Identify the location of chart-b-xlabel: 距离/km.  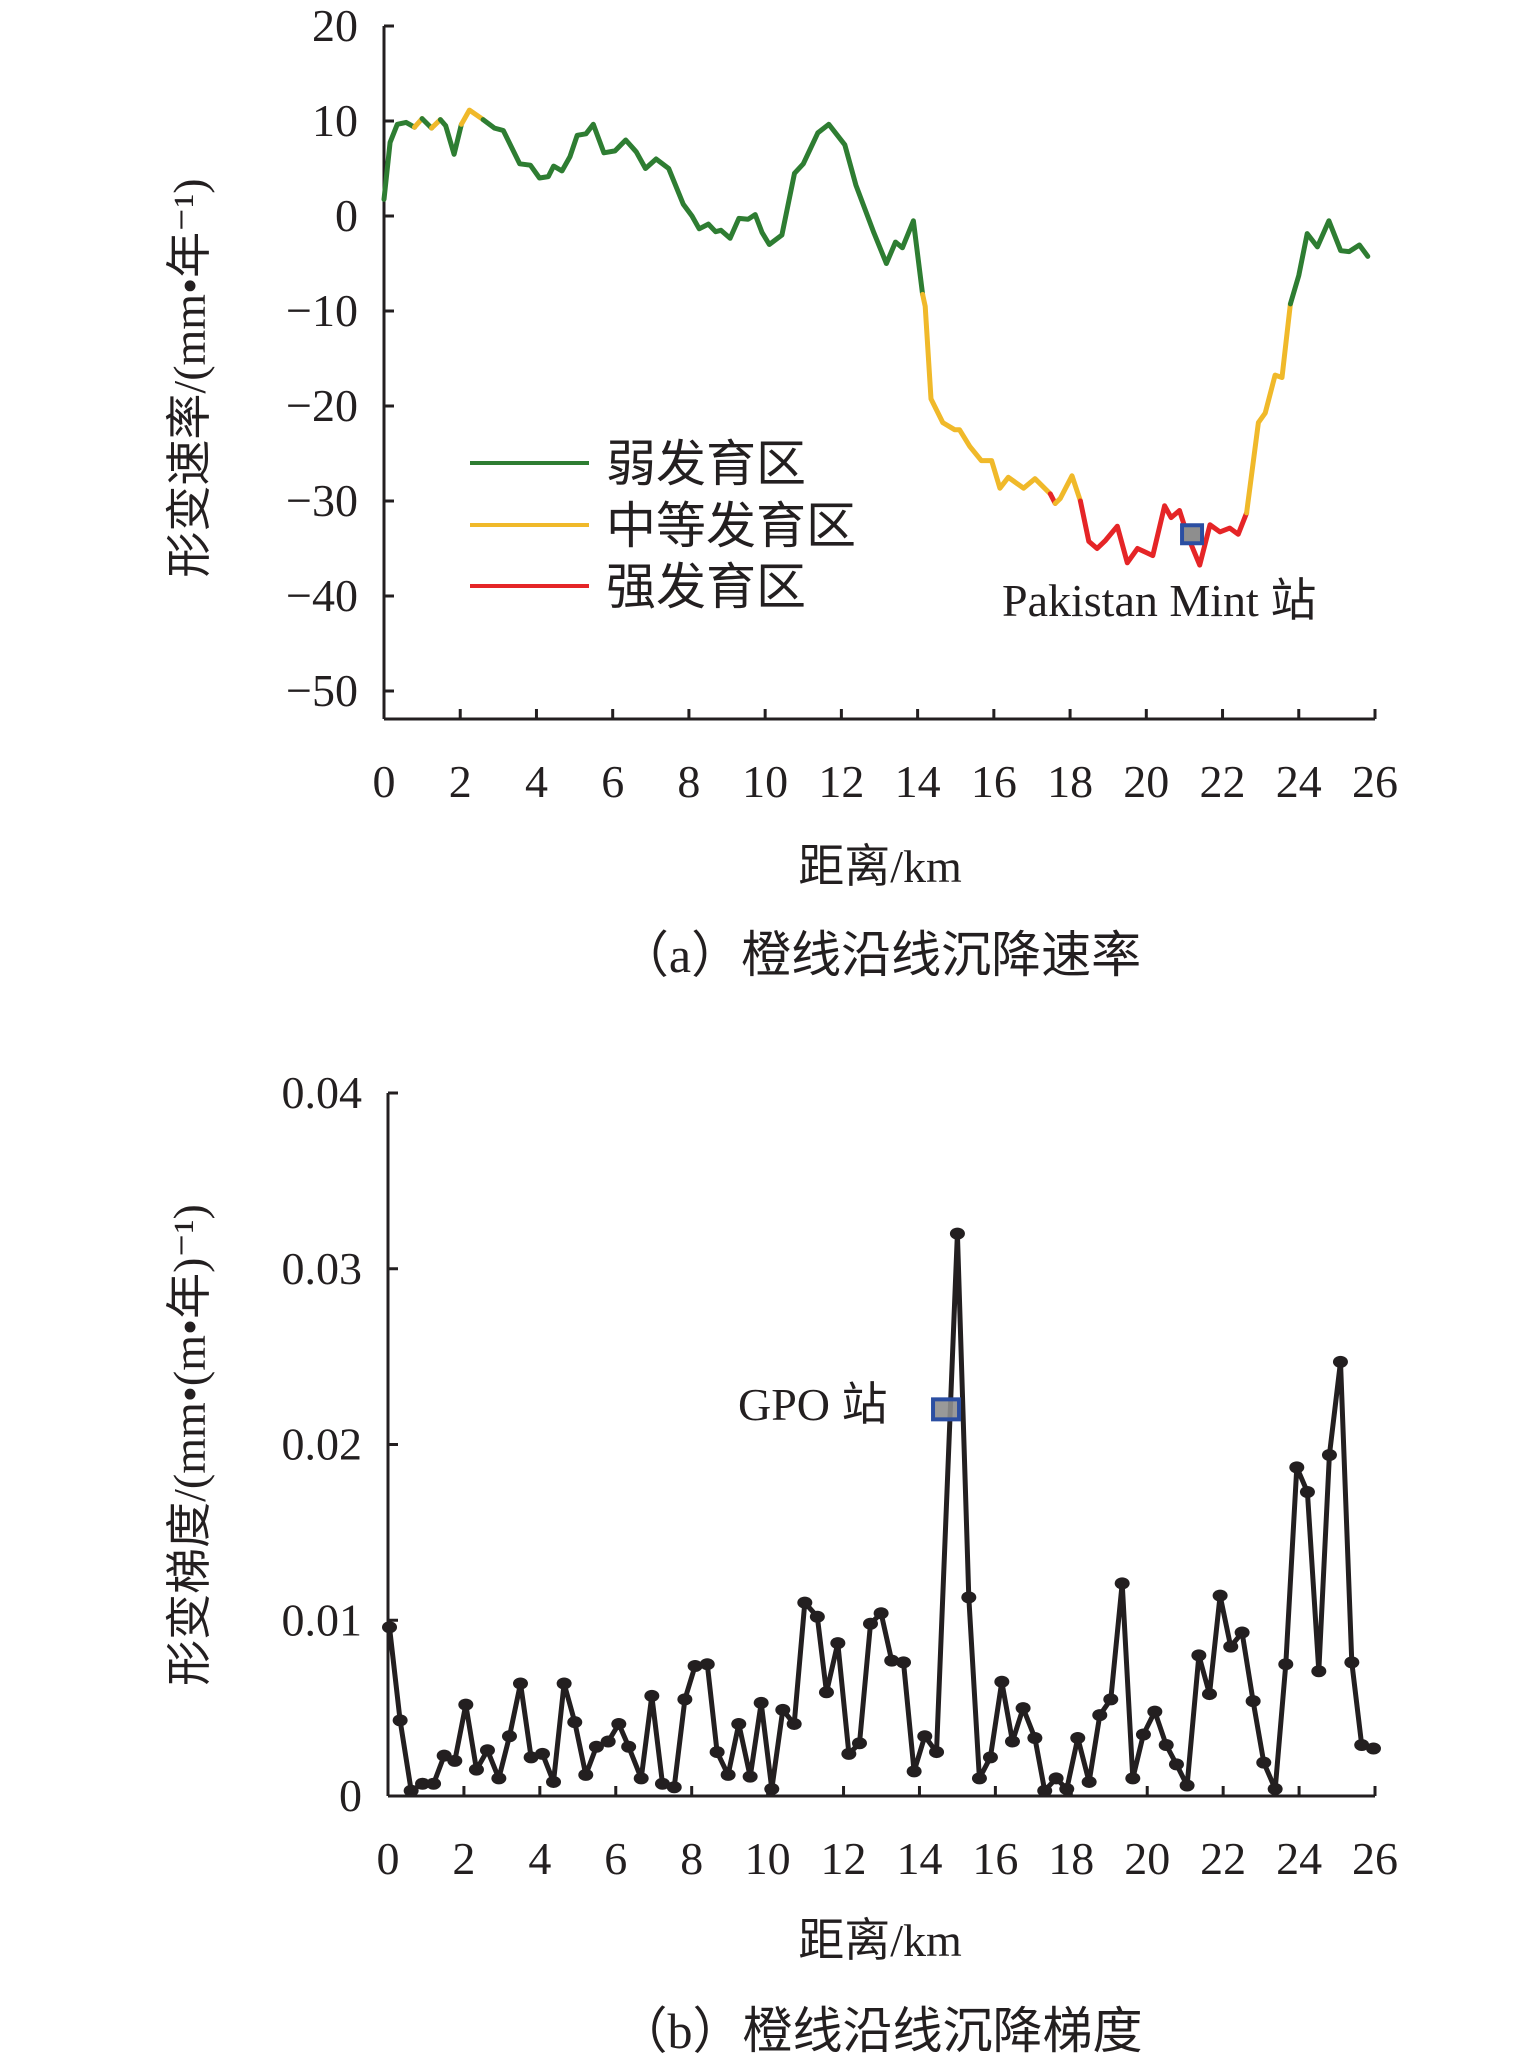
(880, 1940).